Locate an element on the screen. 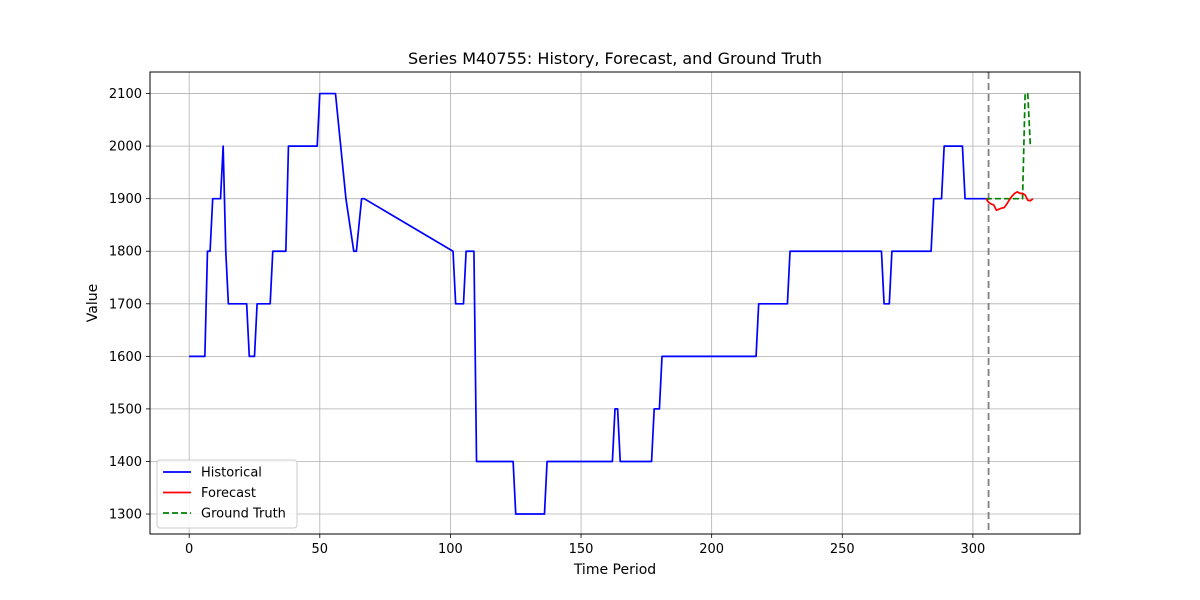  y-tick-label: 2000 is located at coordinates (125, 147).